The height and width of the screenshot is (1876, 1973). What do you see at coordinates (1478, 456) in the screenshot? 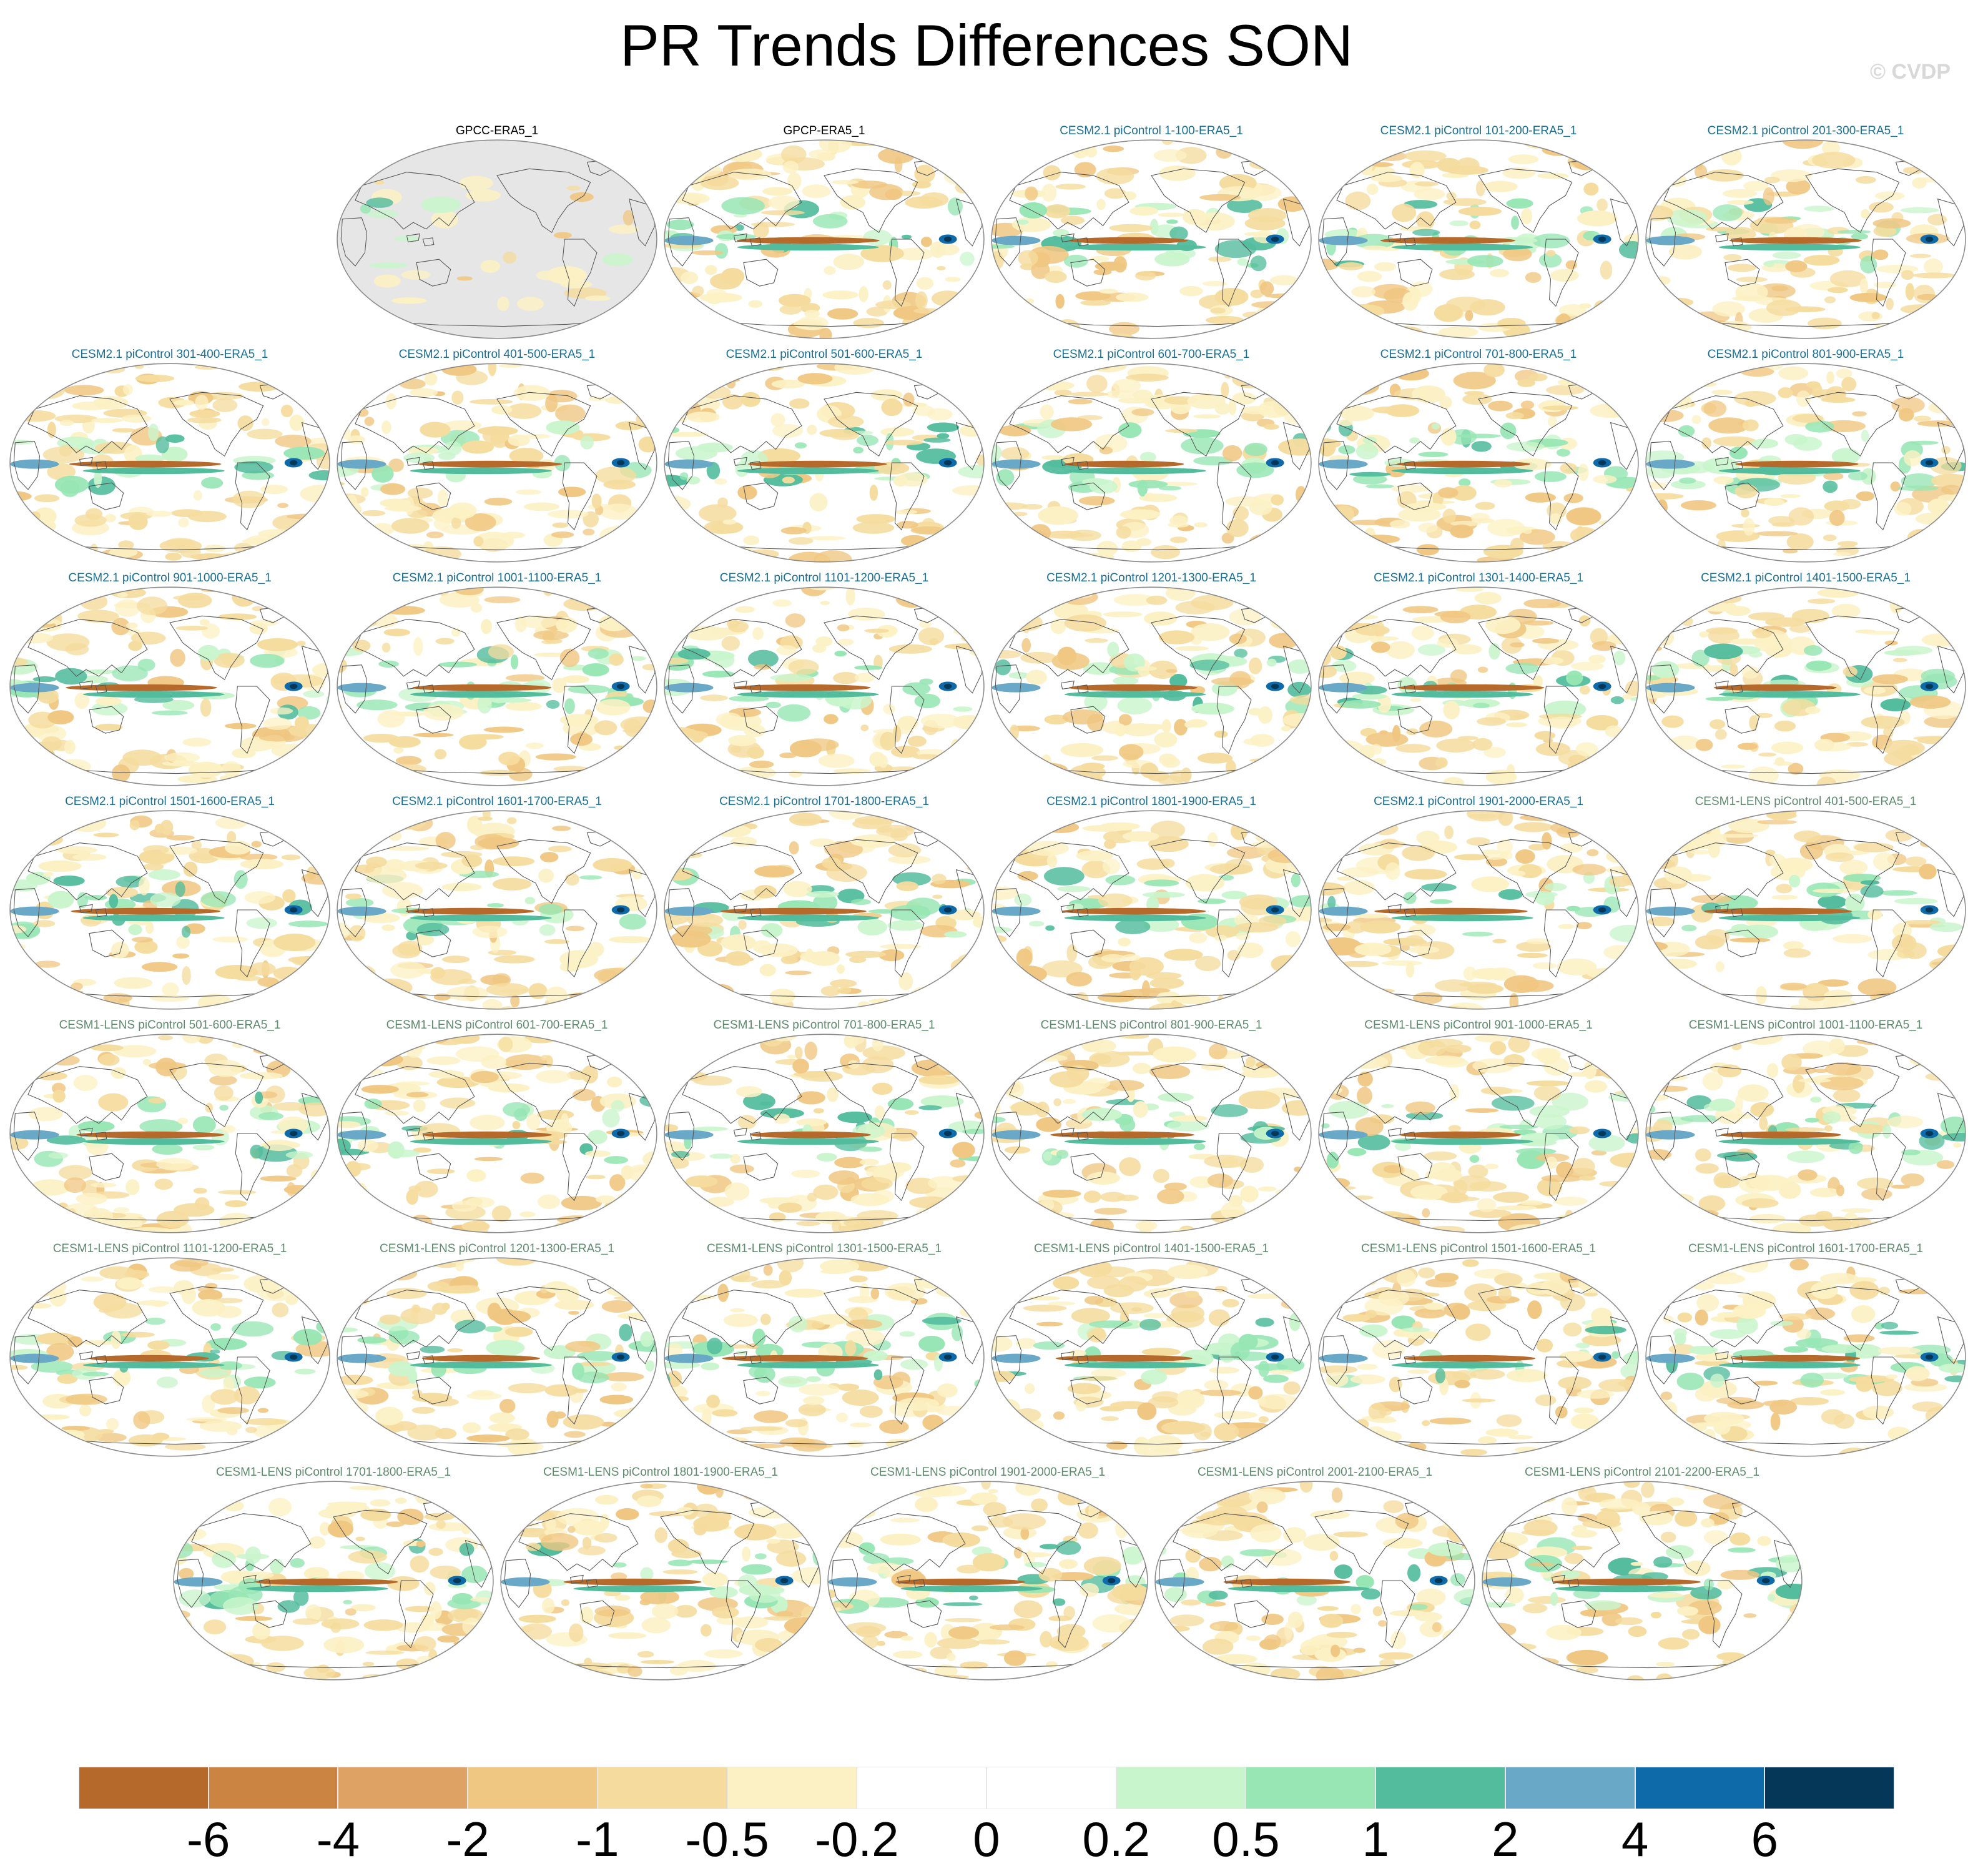
I see `map-panel: CESM2.1 piControl 701-800-ERA5_1` at bounding box center [1478, 456].